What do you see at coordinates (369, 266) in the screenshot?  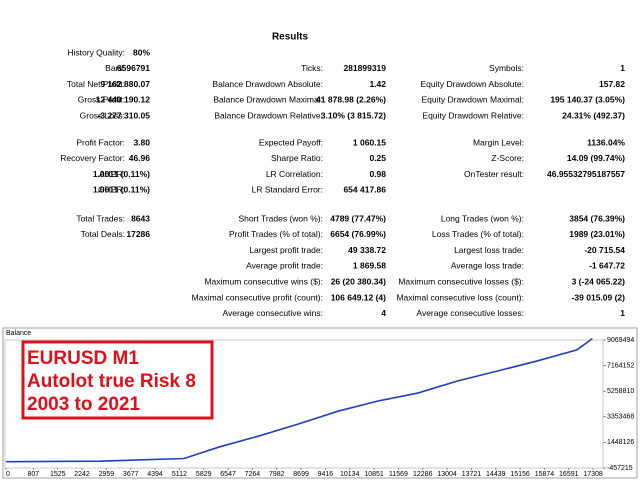 I see `stat-value: 1 869.58` at bounding box center [369, 266].